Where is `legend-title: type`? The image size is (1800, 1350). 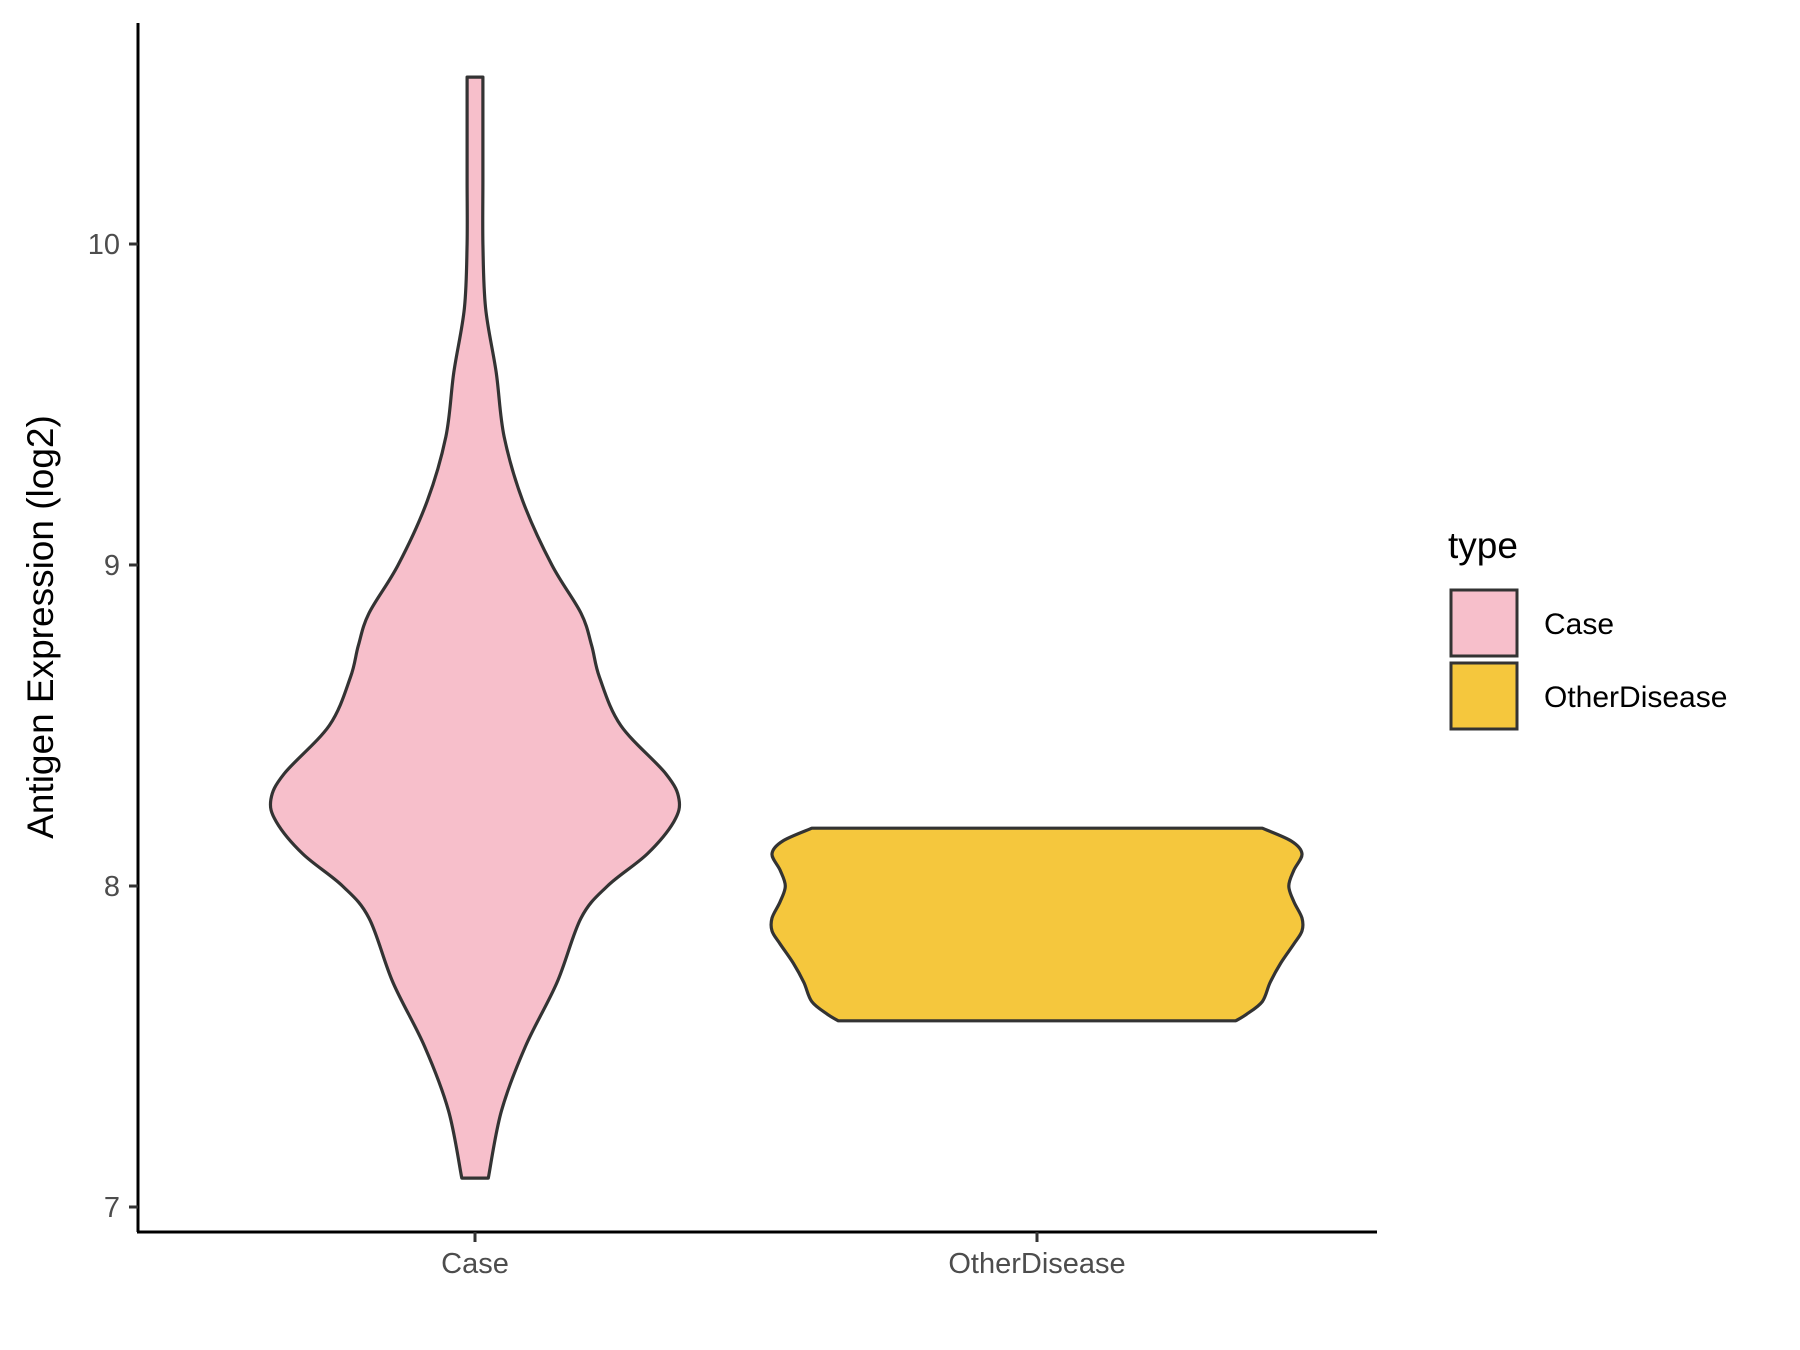
legend-title: type is located at coordinates (1483, 545).